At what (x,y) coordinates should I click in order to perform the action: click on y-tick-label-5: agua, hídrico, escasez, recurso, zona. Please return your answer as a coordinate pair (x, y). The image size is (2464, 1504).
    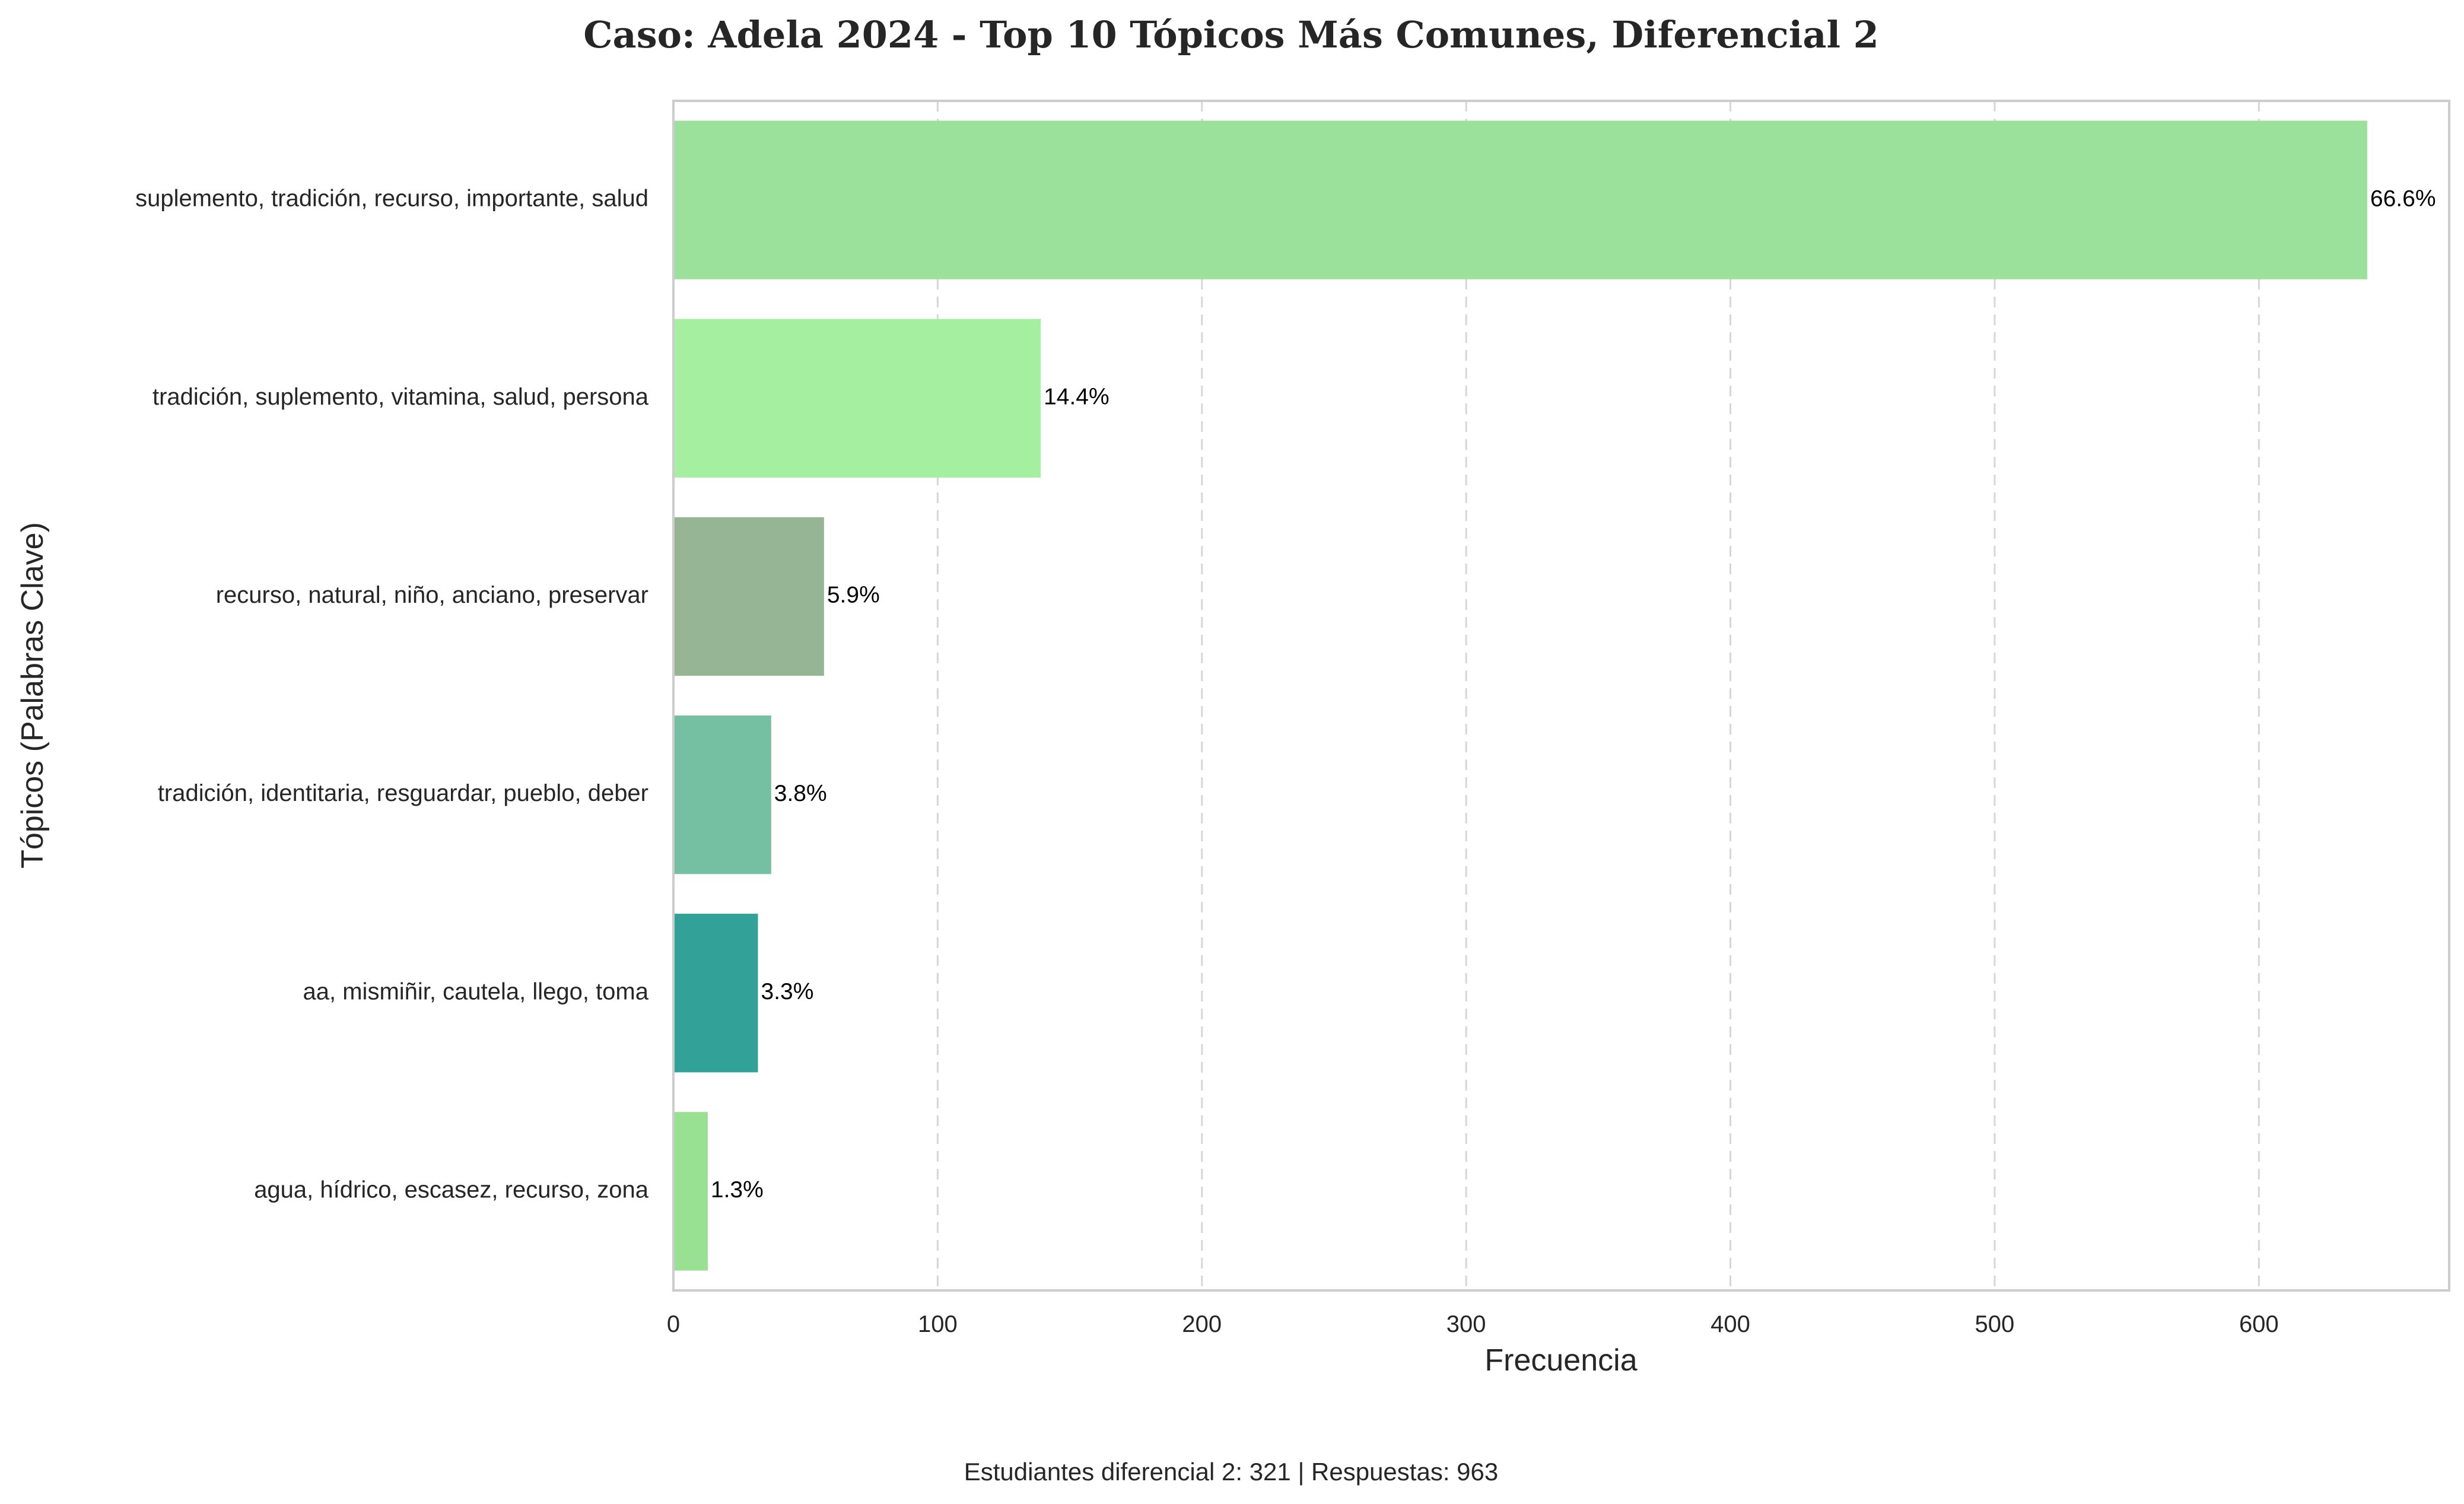
    Looking at the image, I should click on (451, 1190).